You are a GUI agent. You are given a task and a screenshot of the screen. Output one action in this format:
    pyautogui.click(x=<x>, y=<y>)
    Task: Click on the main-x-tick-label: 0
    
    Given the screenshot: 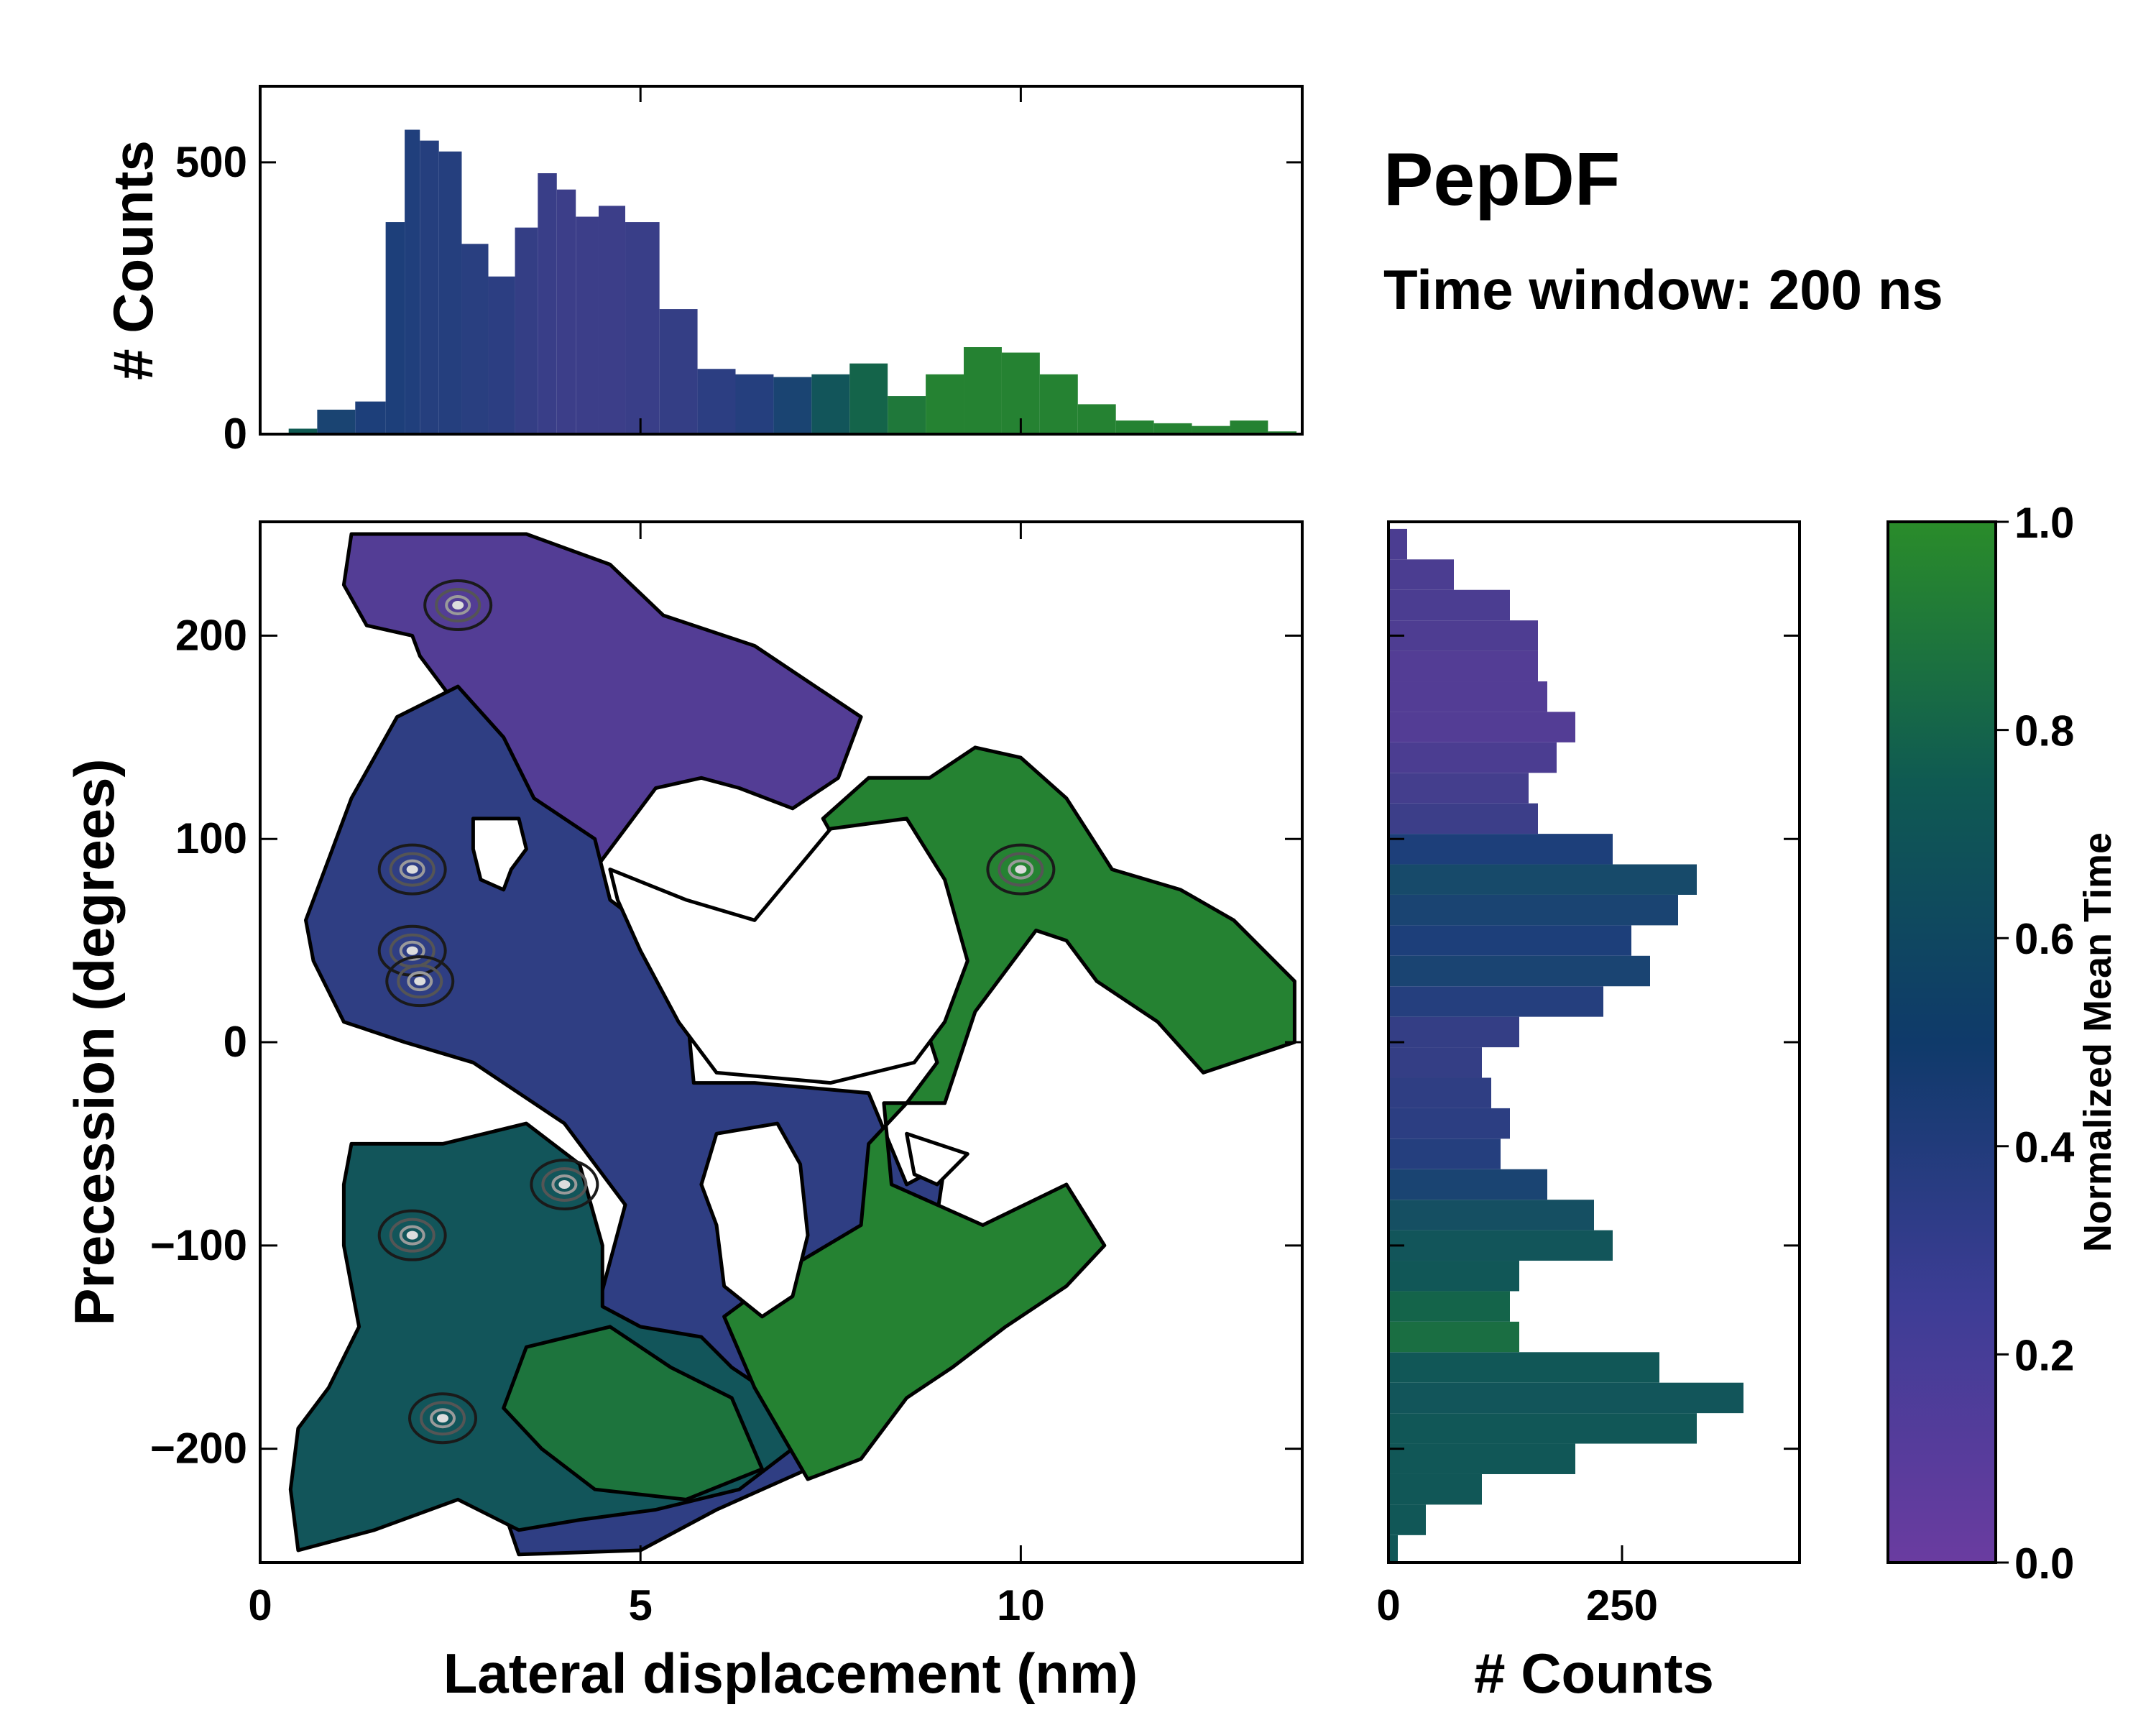 What is the action you would take?
    pyautogui.click(x=260, y=1605)
    